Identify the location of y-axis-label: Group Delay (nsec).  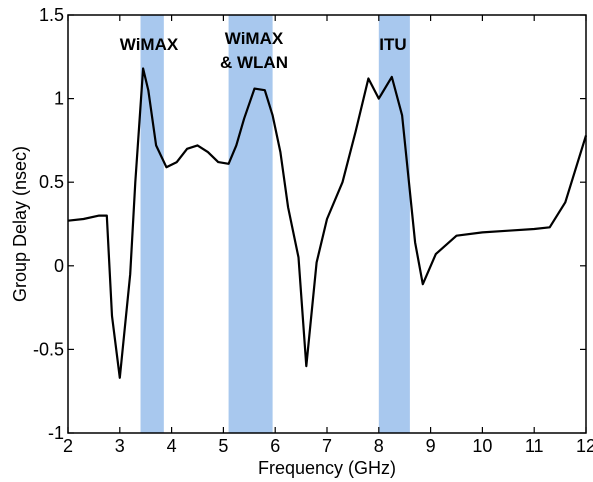
(20, 224).